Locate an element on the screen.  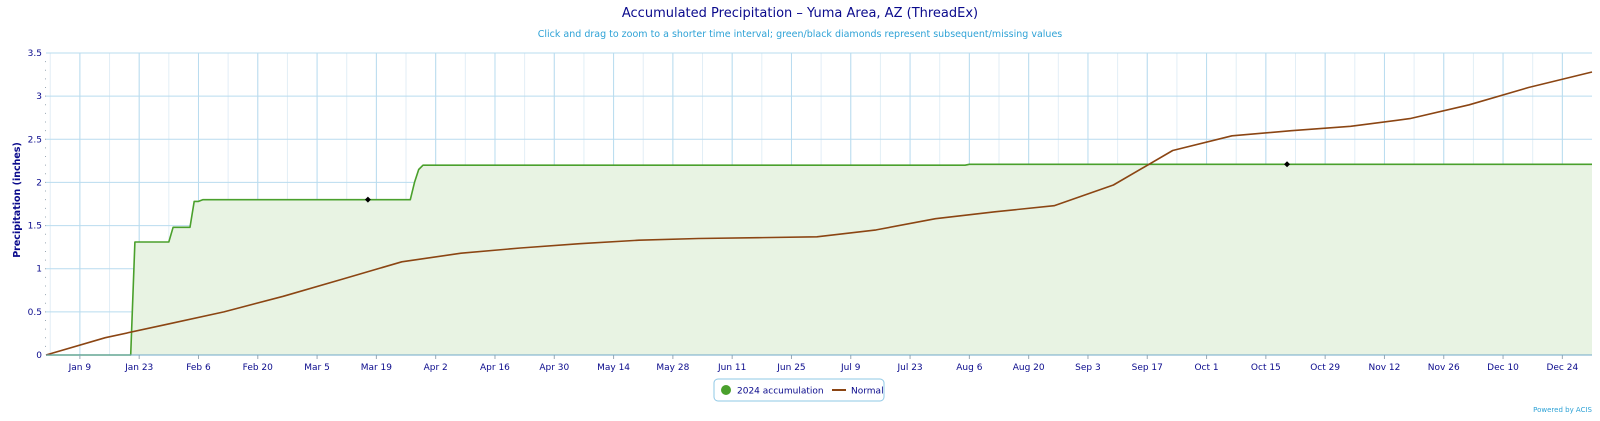
x-tick-label: Jun 11 is located at coordinates (731, 368).